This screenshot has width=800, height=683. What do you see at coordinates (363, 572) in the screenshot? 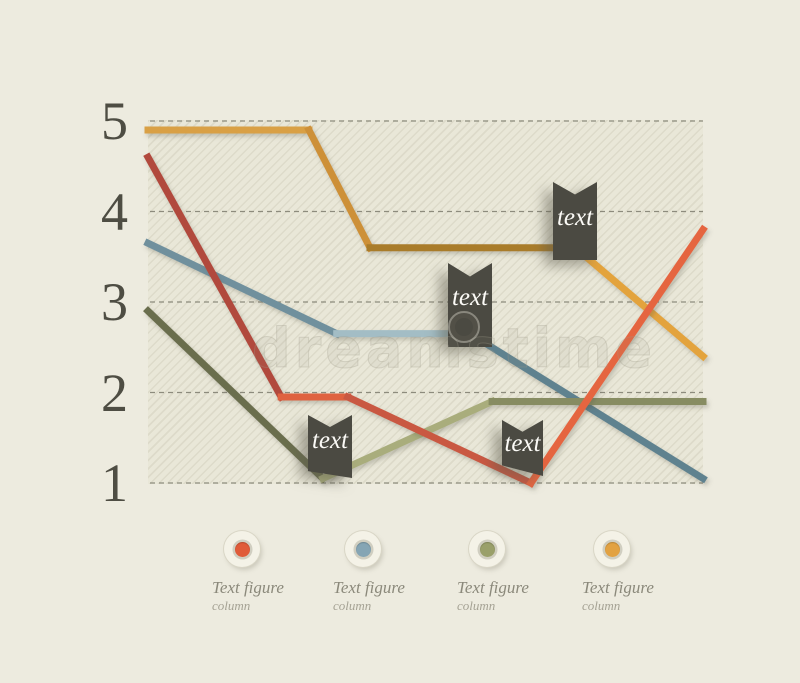
I see `legend-item-blue: Text figure column` at bounding box center [363, 572].